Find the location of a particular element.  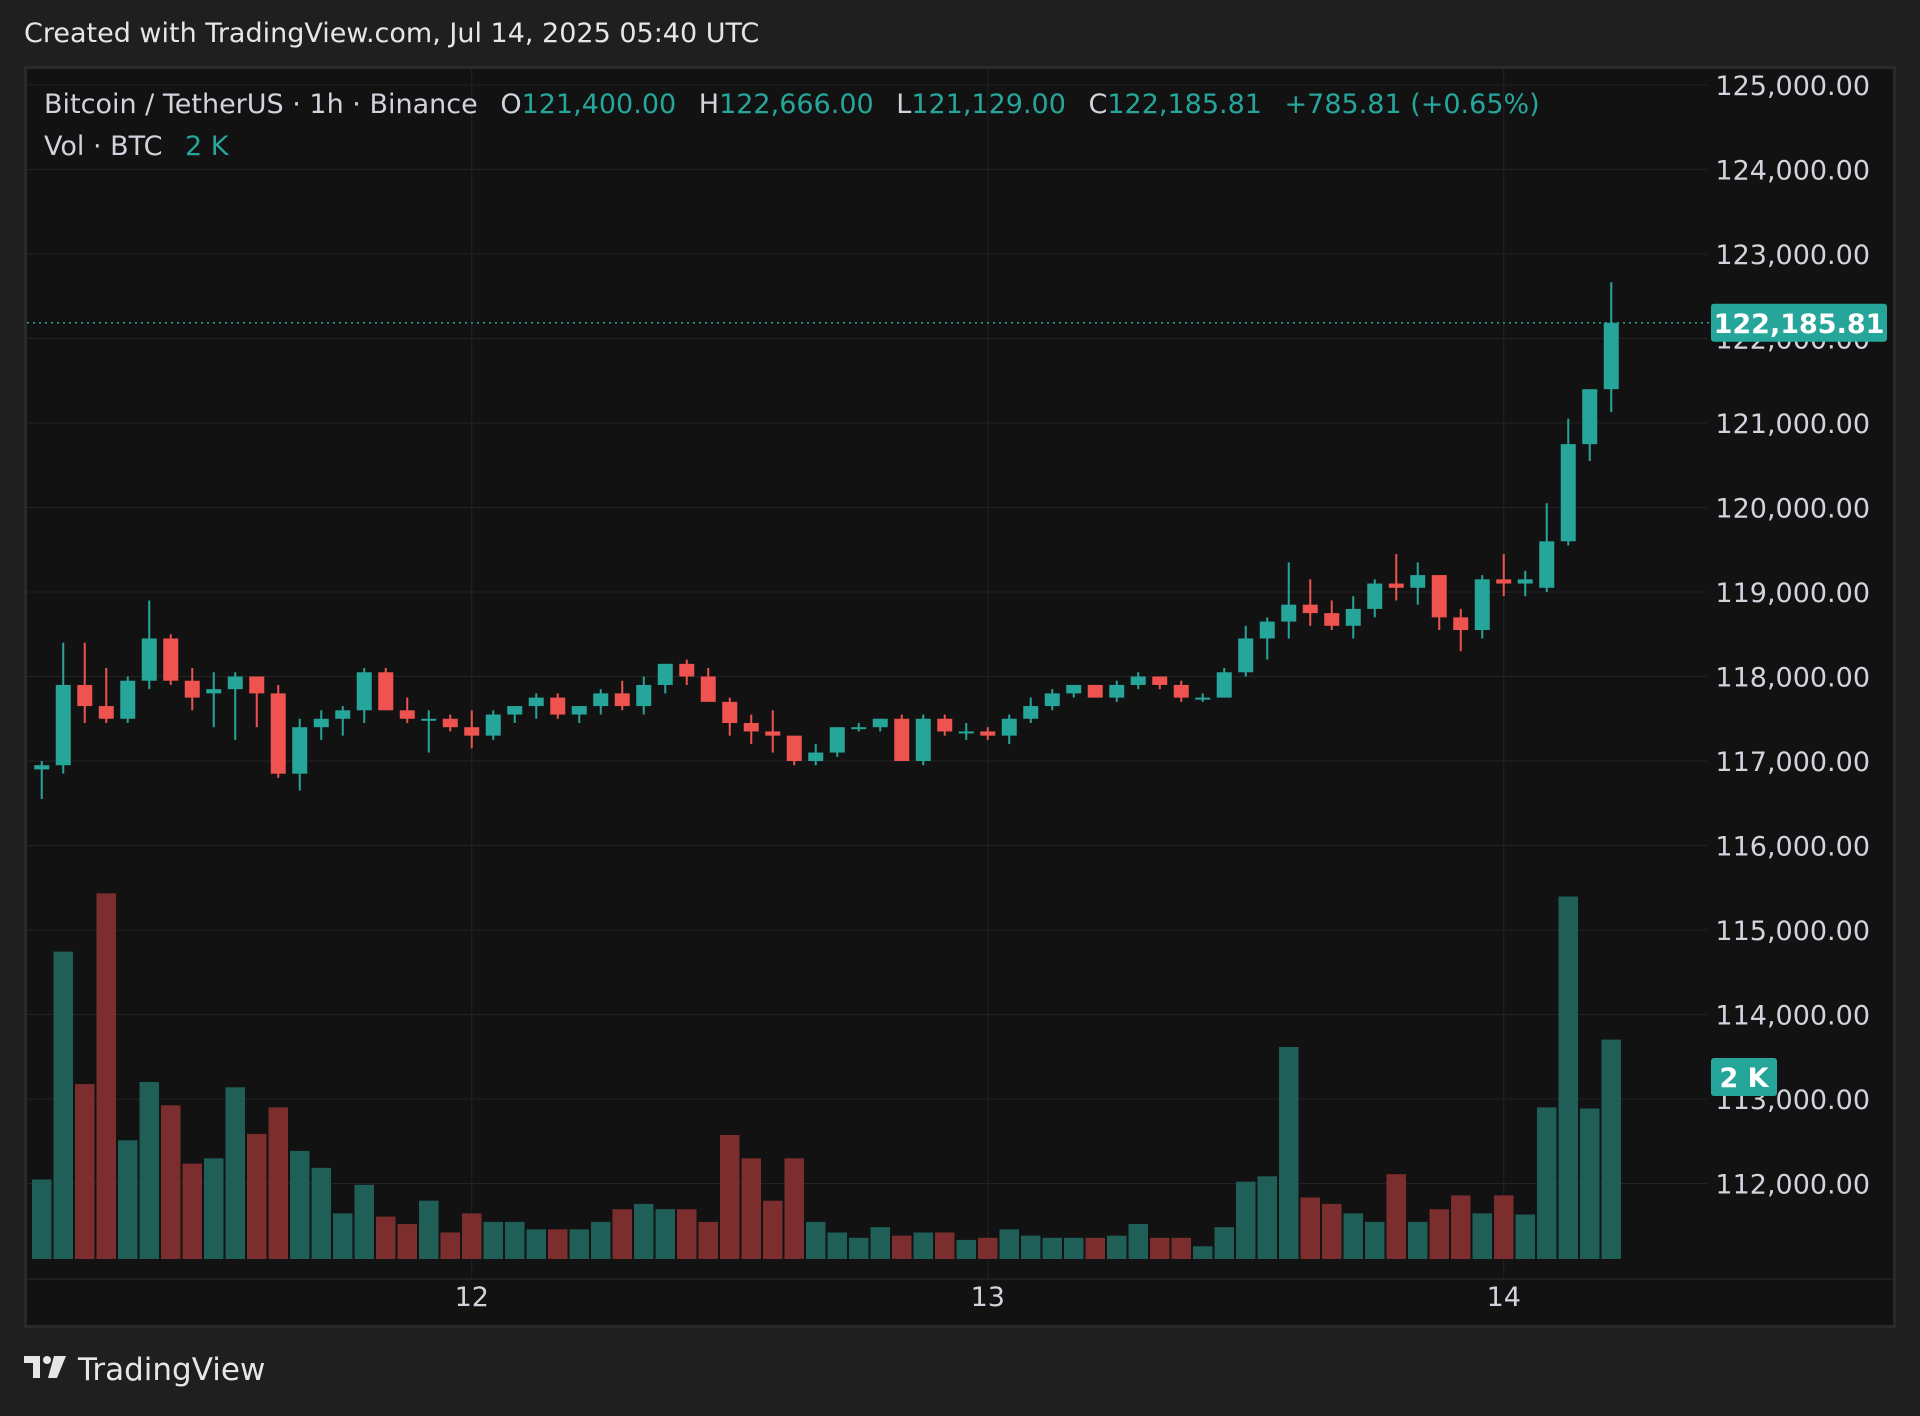

symbol-label: Bitcoin / TetherUS · 1h · Binance is located at coordinates (261, 104).